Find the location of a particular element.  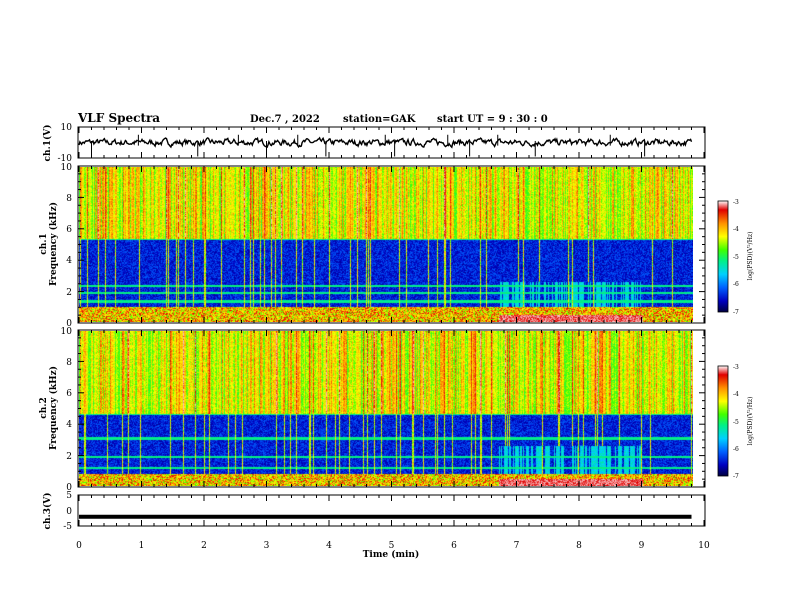

ch1-cbar-tick-m6: -6 is located at coordinates (736, 284).